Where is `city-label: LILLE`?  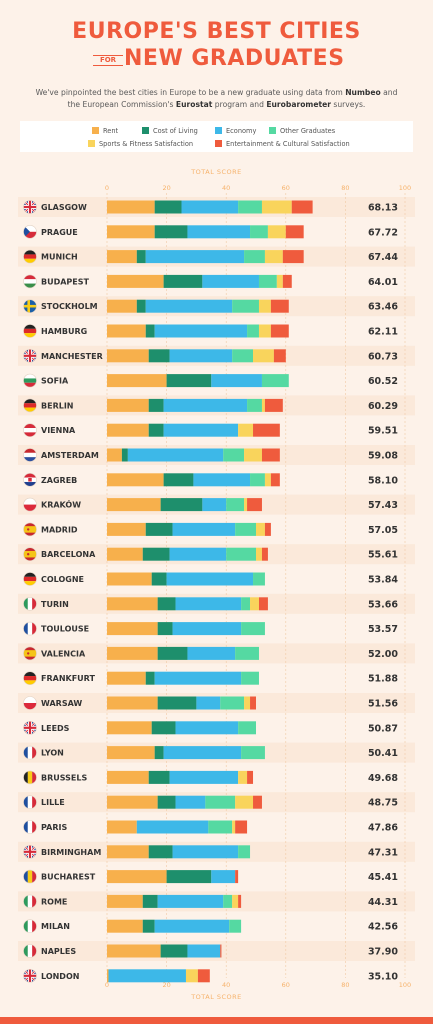
city-label: LILLE is located at coordinates (53, 802).